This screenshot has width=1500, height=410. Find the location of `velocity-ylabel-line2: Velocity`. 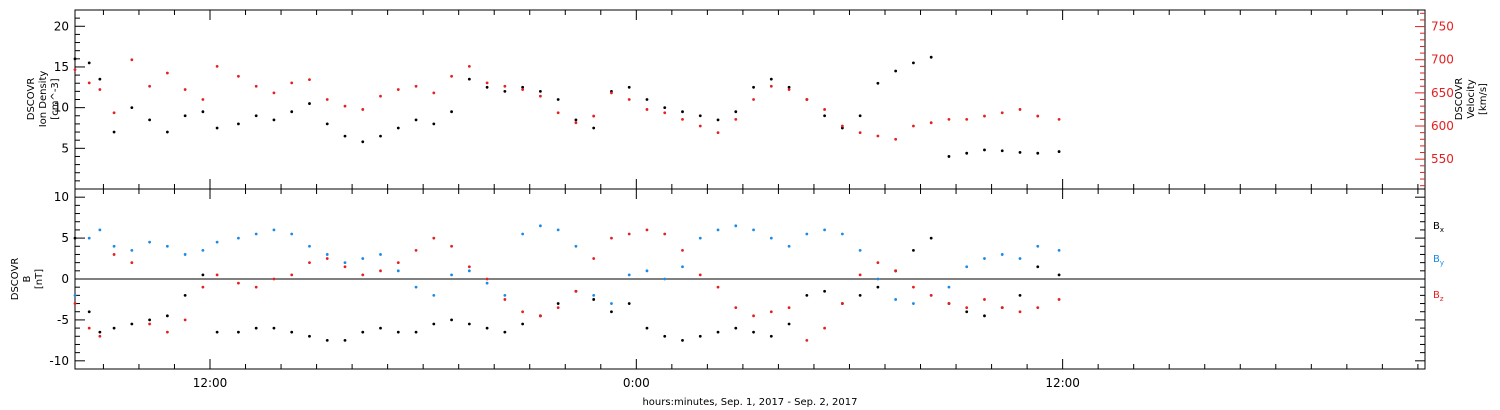

velocity-ylabel-line2: Velocity is located at coordinates (1471, 98).